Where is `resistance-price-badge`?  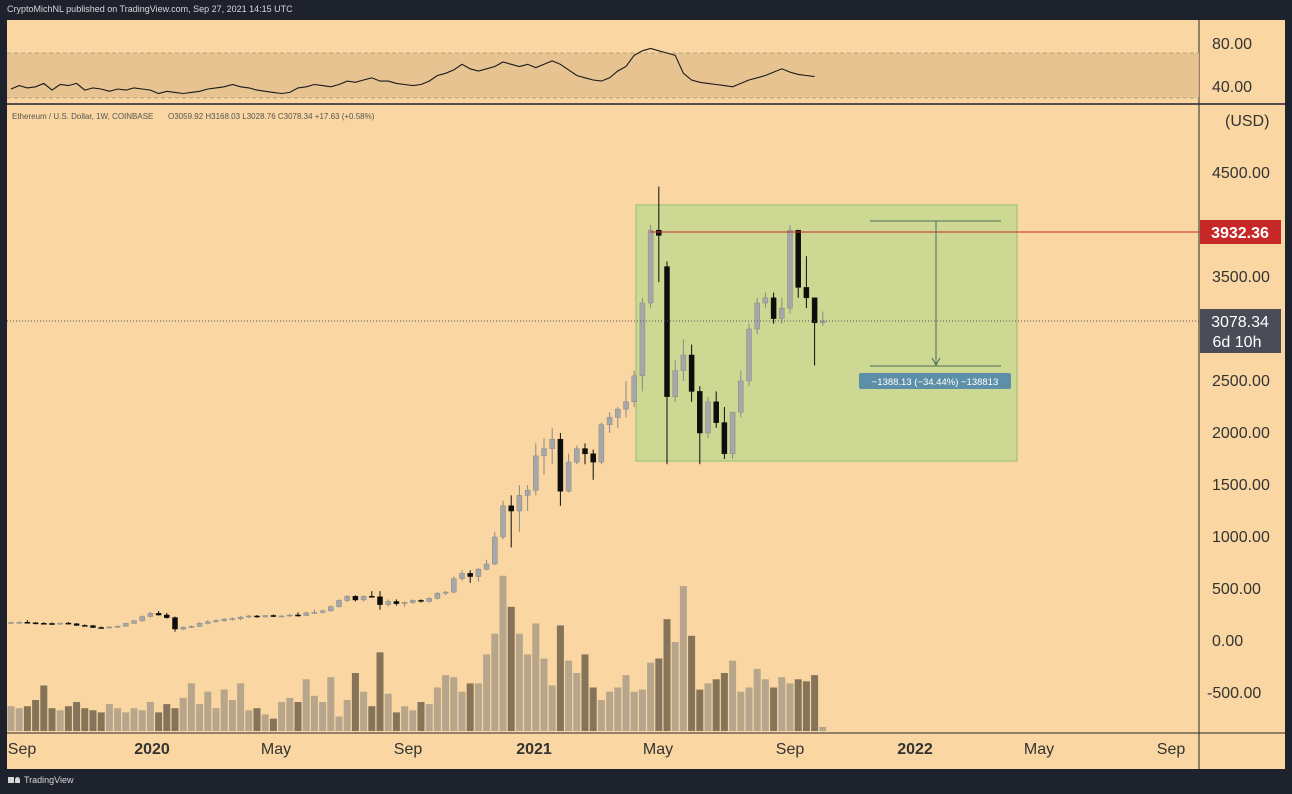 resistance-price-badge is located at coordinates (1240, 232).